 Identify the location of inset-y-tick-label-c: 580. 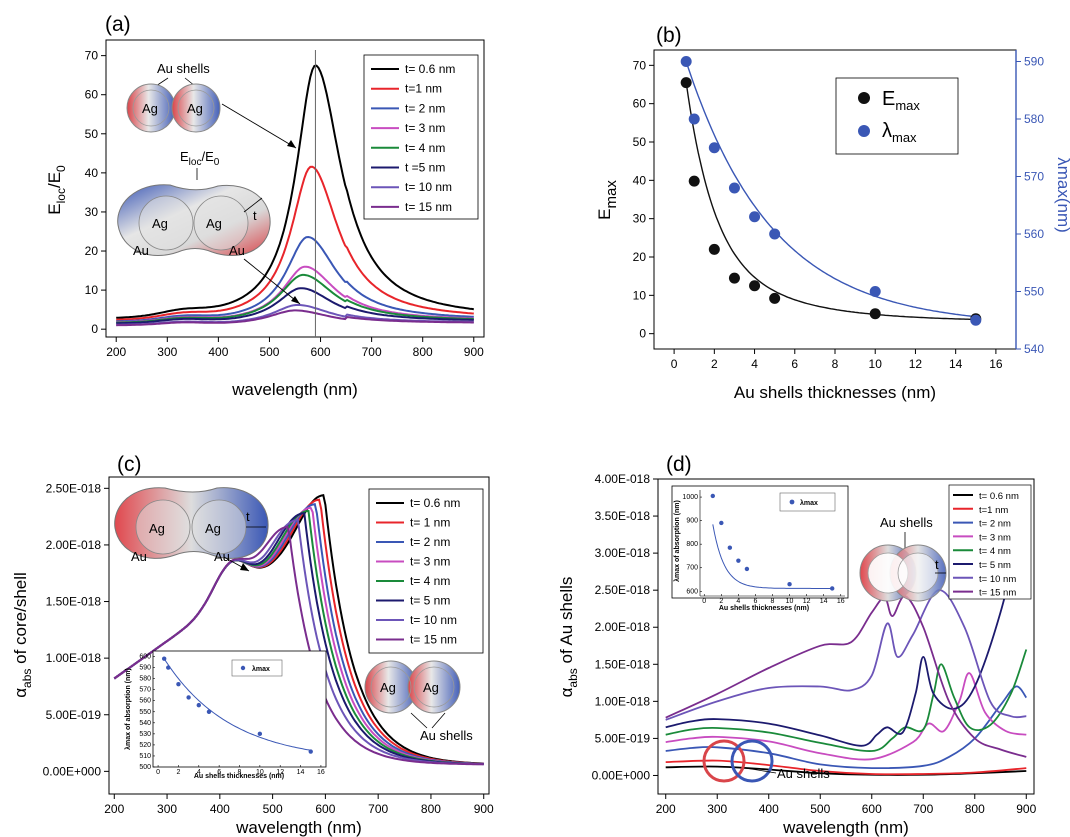
(145, 679).